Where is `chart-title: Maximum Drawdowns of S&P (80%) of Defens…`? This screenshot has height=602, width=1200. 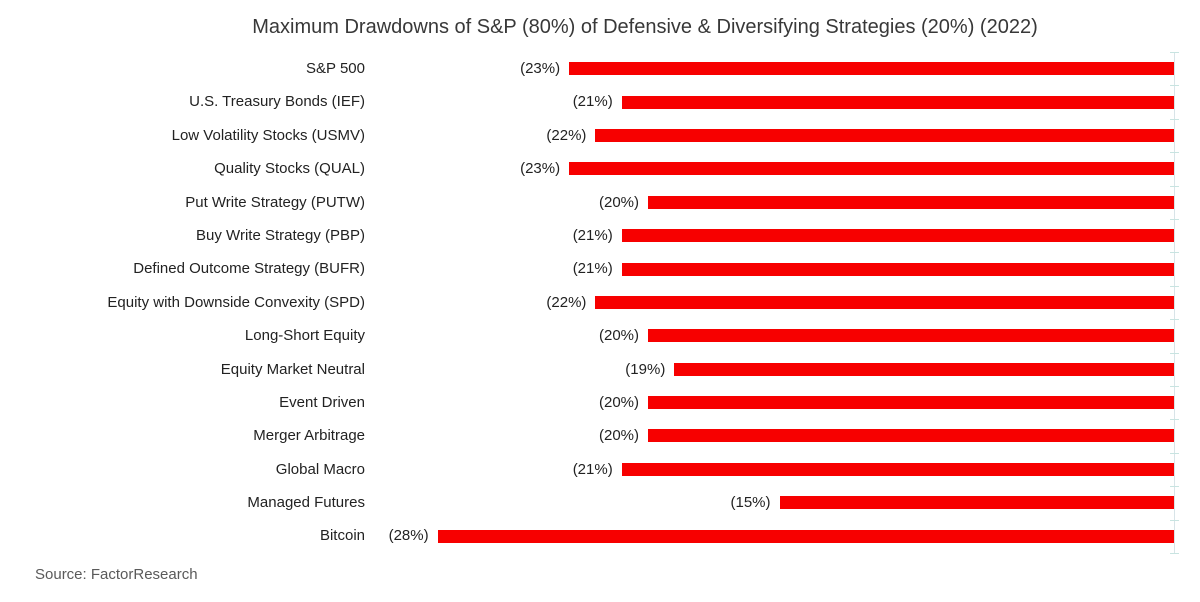
chart-title: Maximum Drawdowns of S&P (80%) of Defens… is located at coordinates (645, 27).